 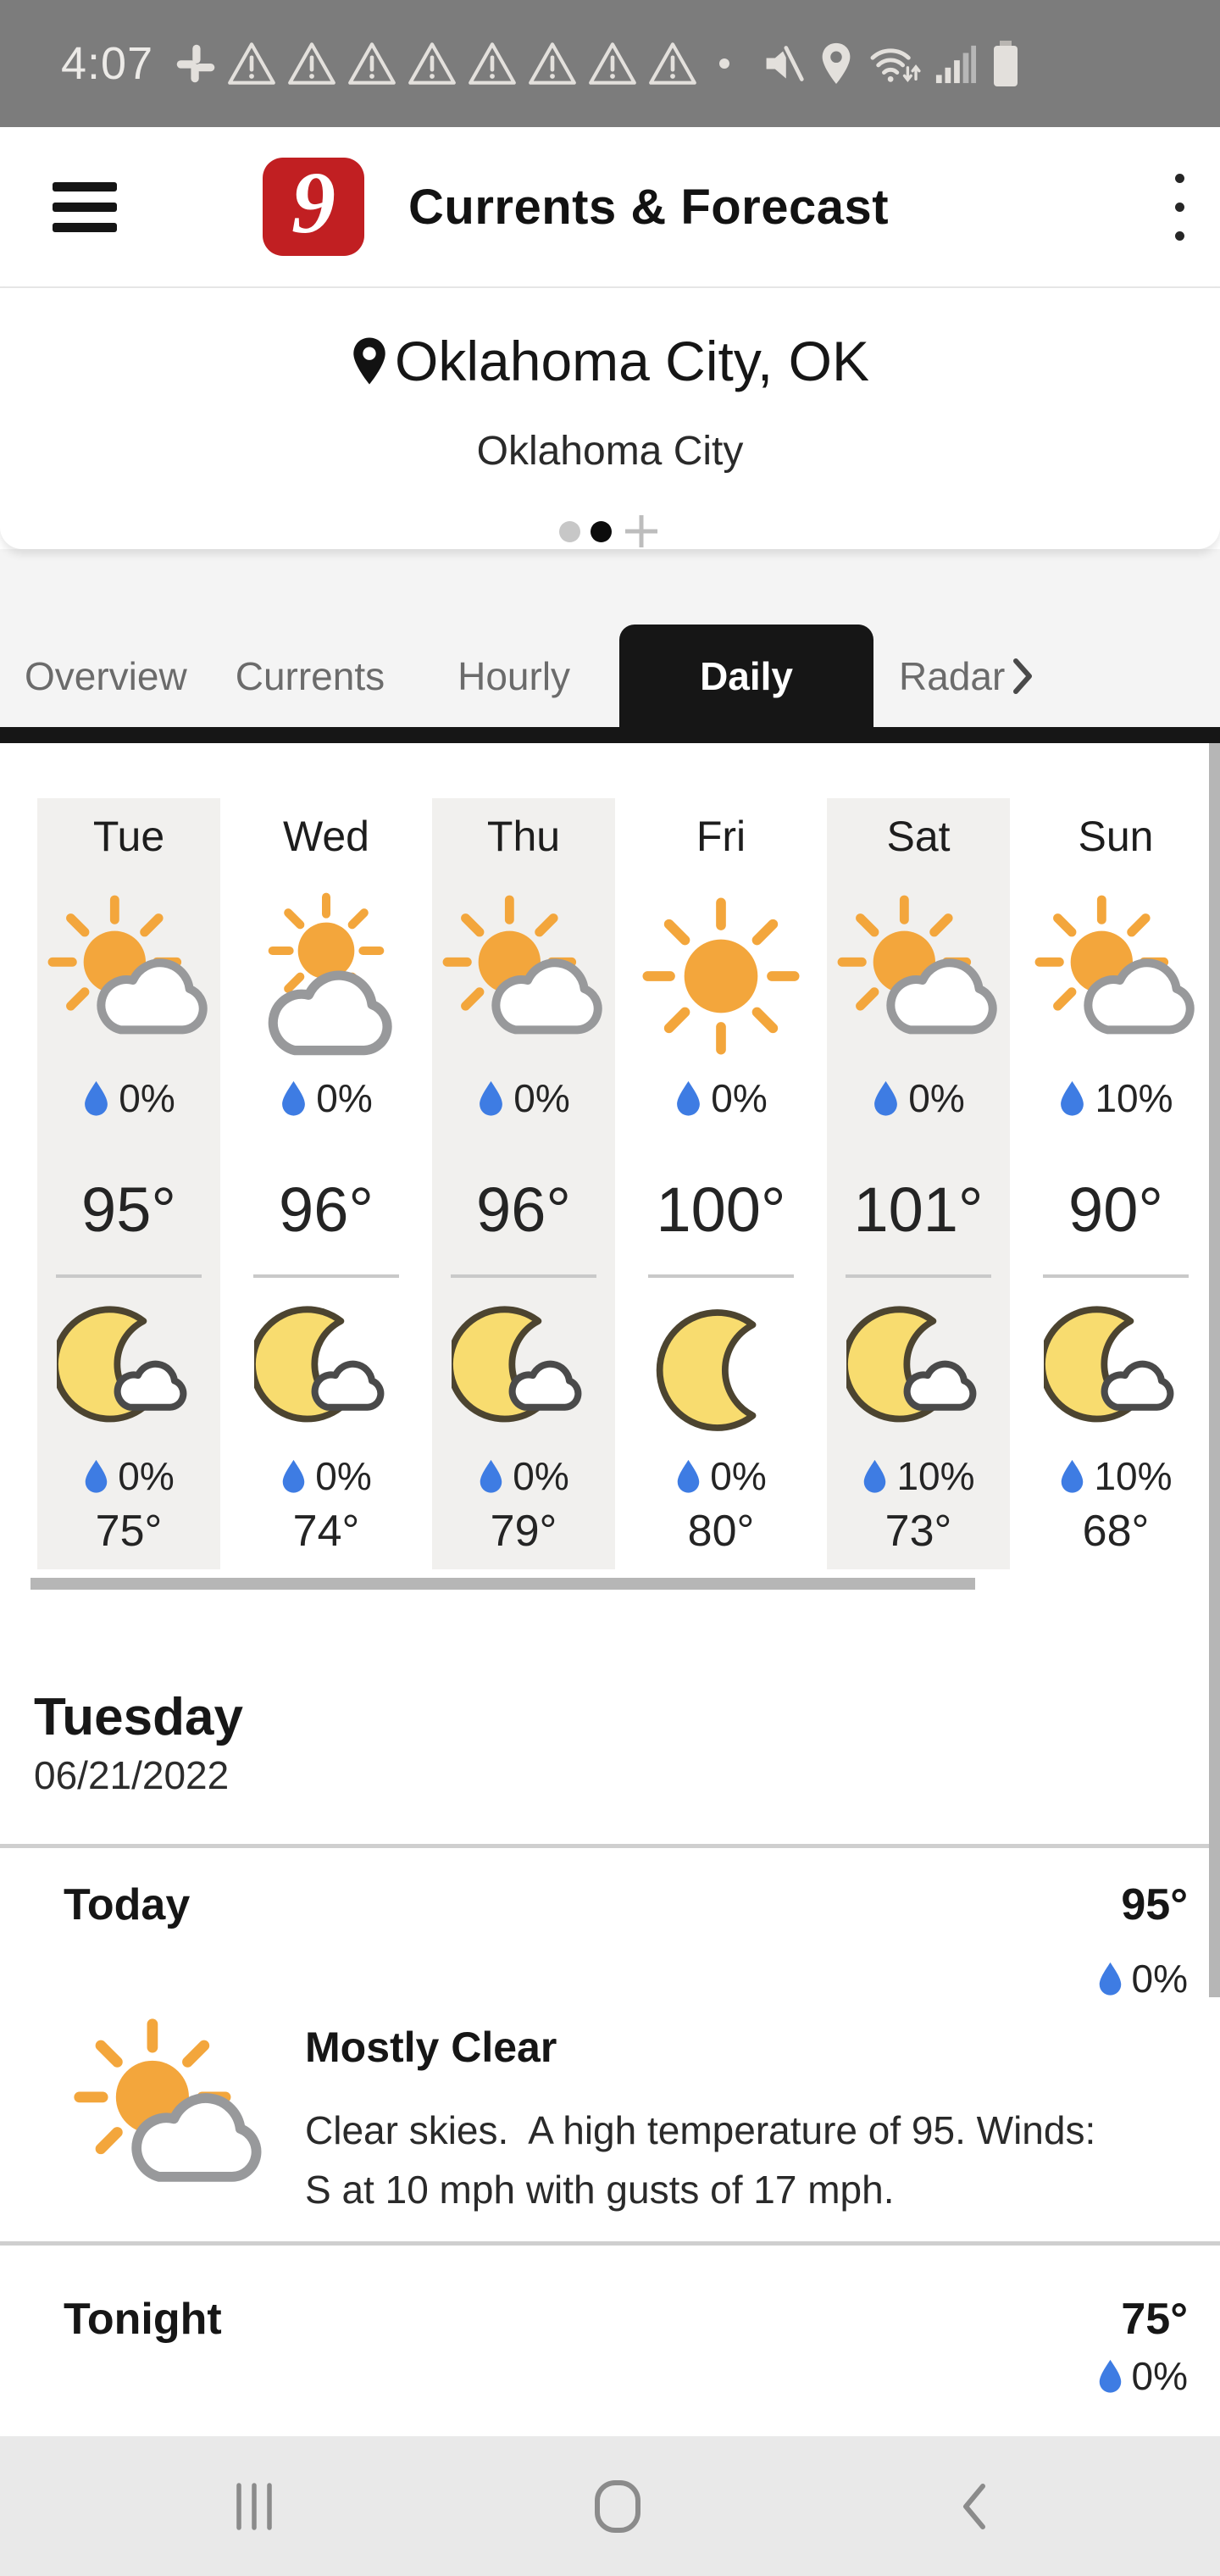 What do you see at coordinates (310, 675) in the screenshot?
I see `tab-currents: Currents` at bounding box center [310, 675].